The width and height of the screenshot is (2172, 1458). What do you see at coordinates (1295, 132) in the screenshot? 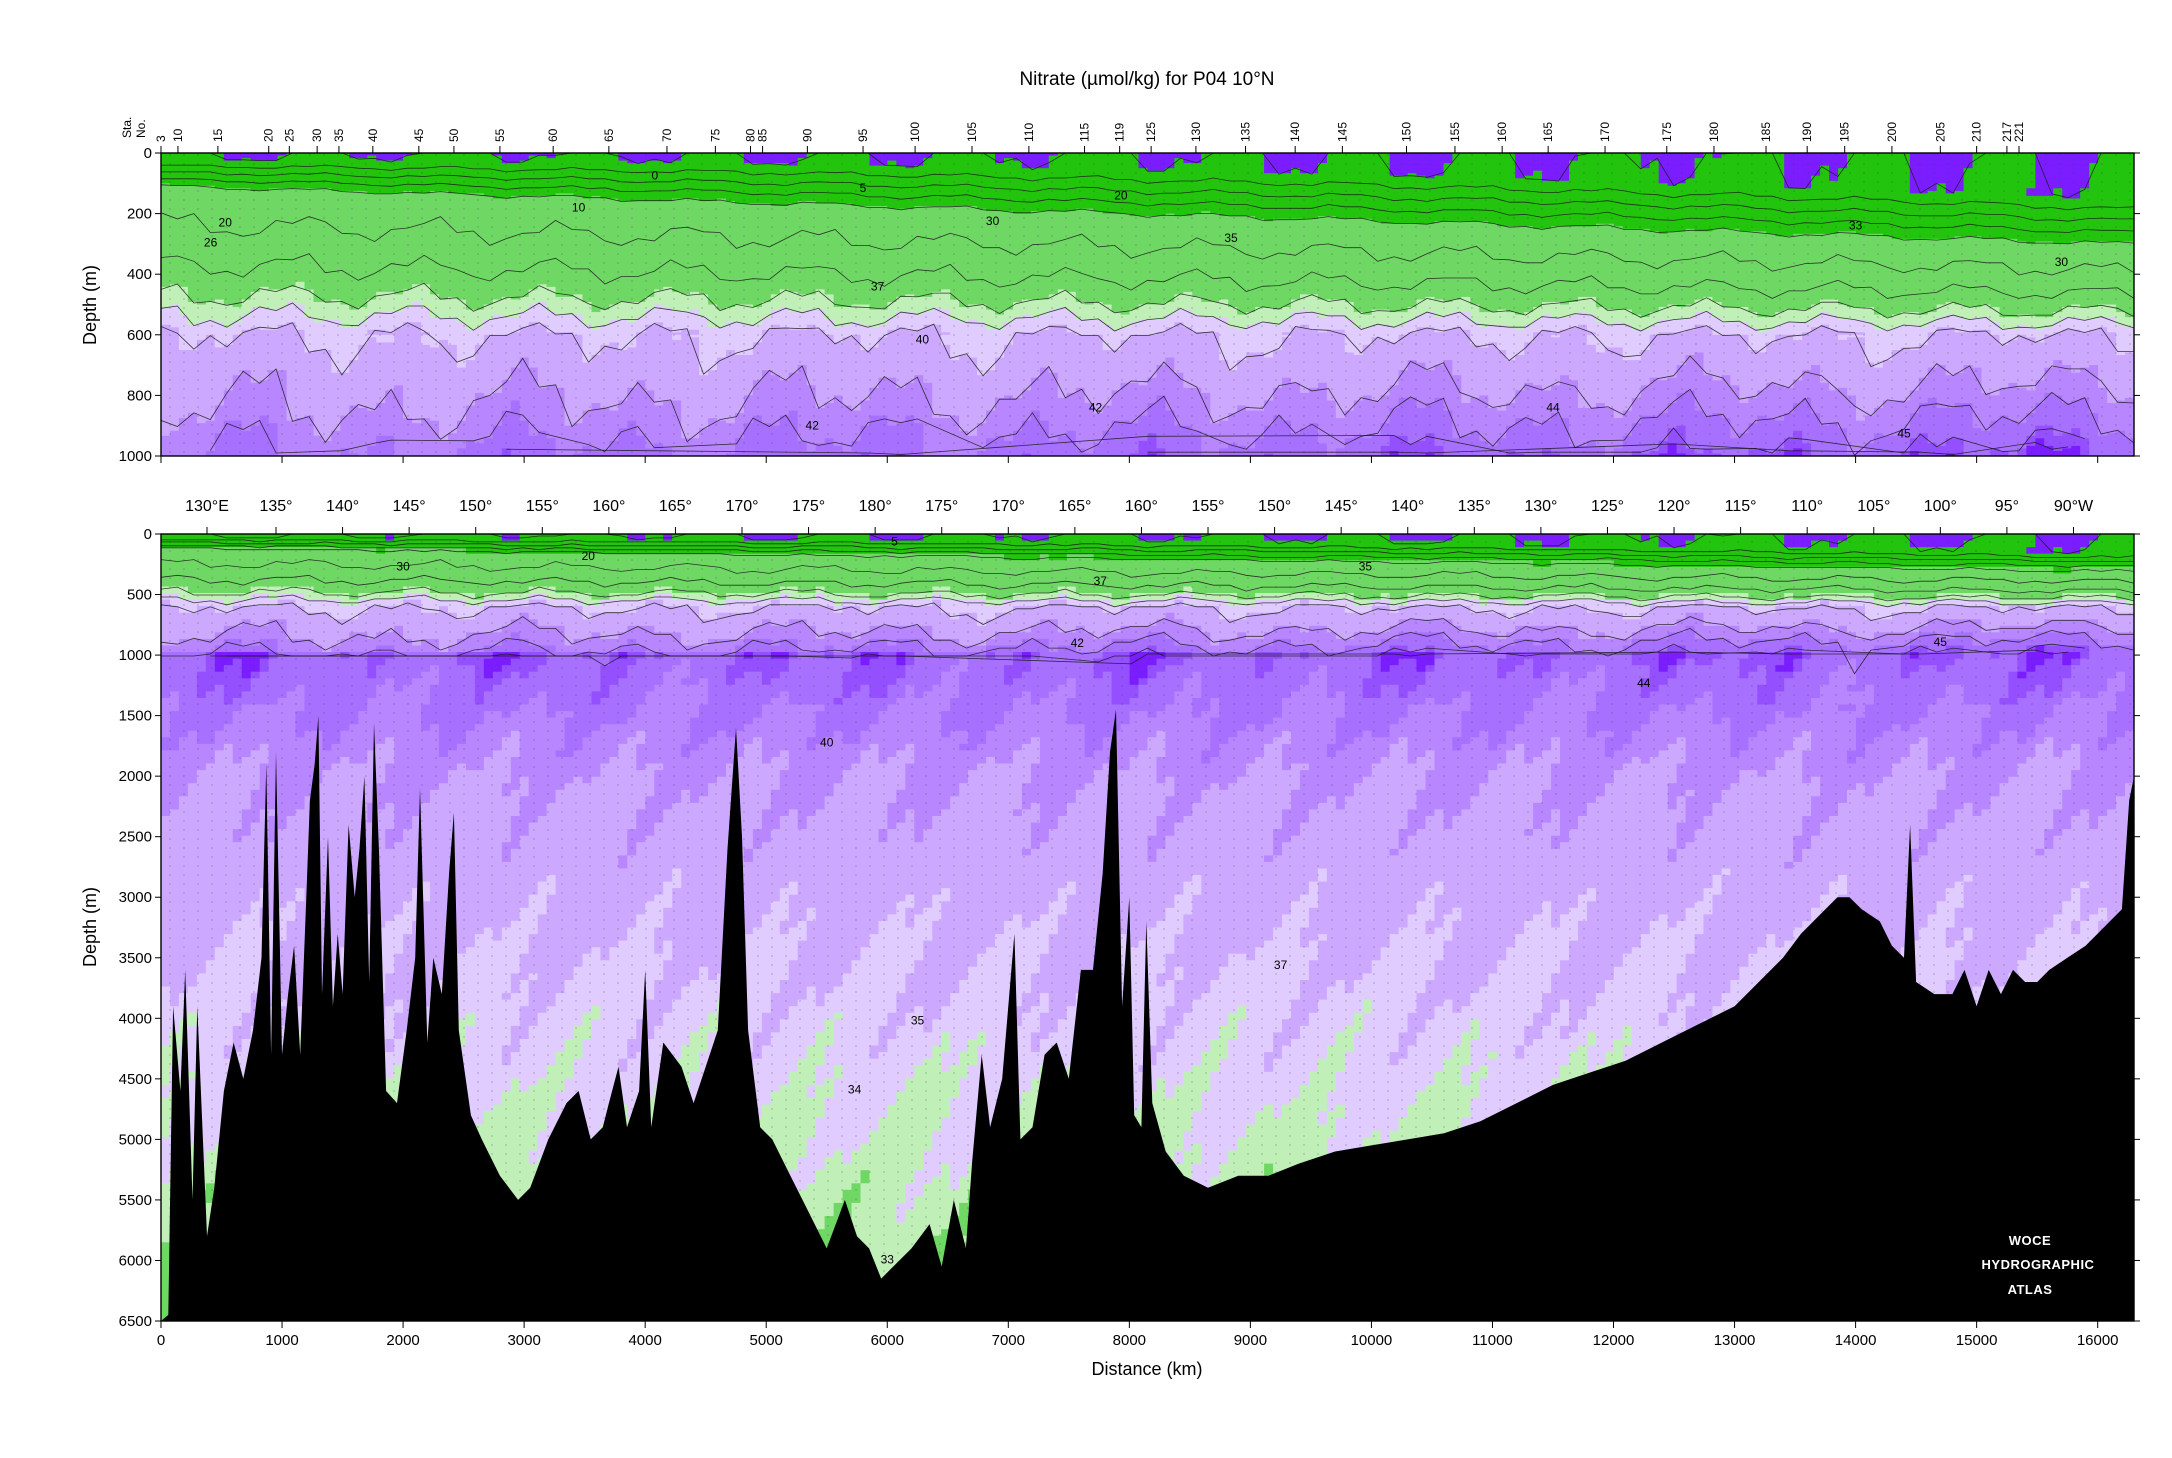
I see `station-label: 140` at bounding box center [1295, 132].